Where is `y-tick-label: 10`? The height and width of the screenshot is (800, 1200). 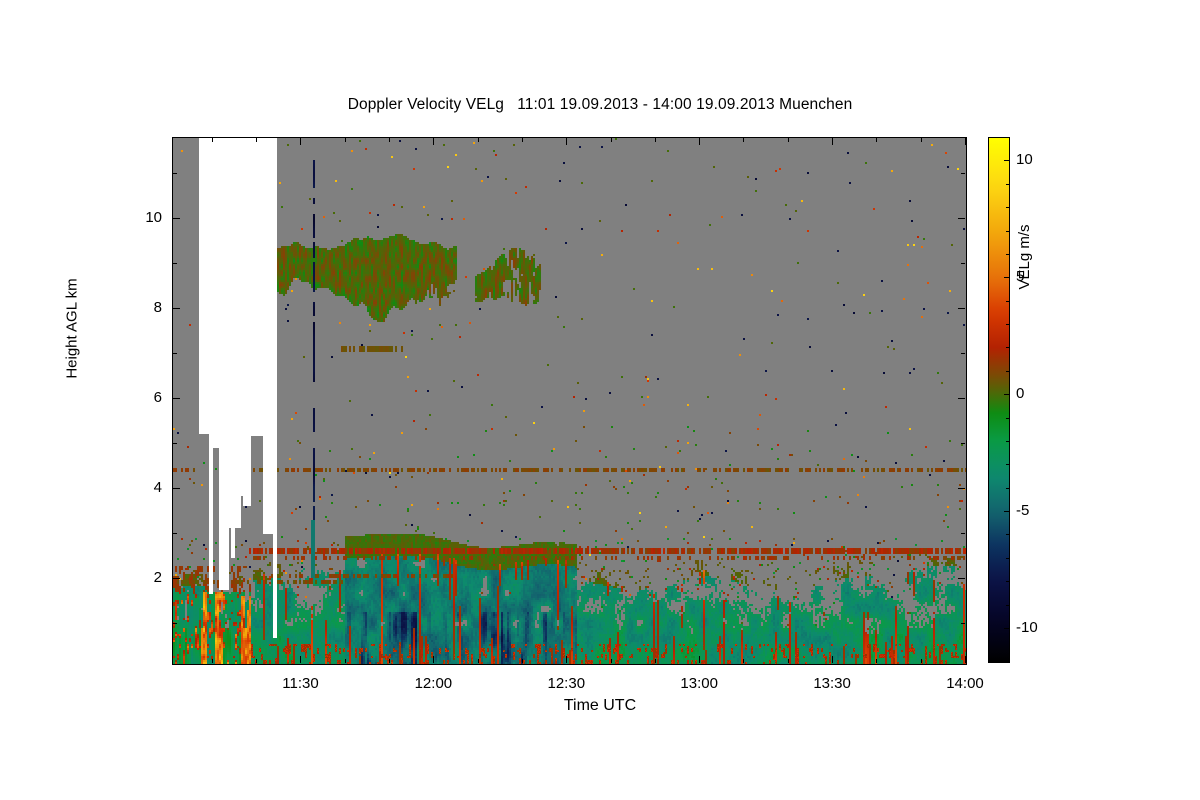 y-tick-label: 10 is located at coordinates (153, 217).